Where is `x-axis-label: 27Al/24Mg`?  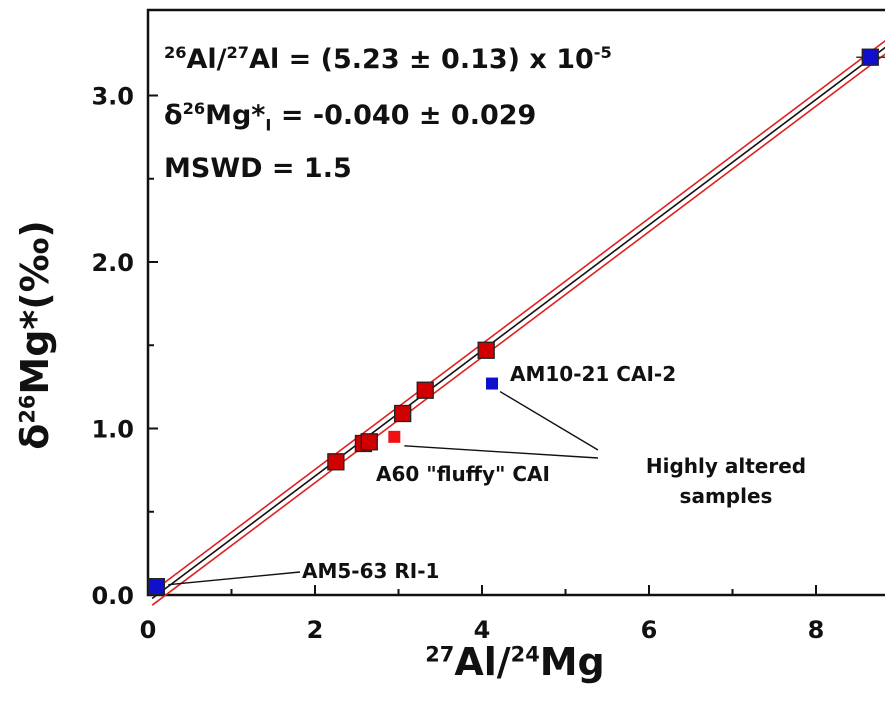 x-axis-label: 27Al/24Mg is located at coordinates (515, 662).